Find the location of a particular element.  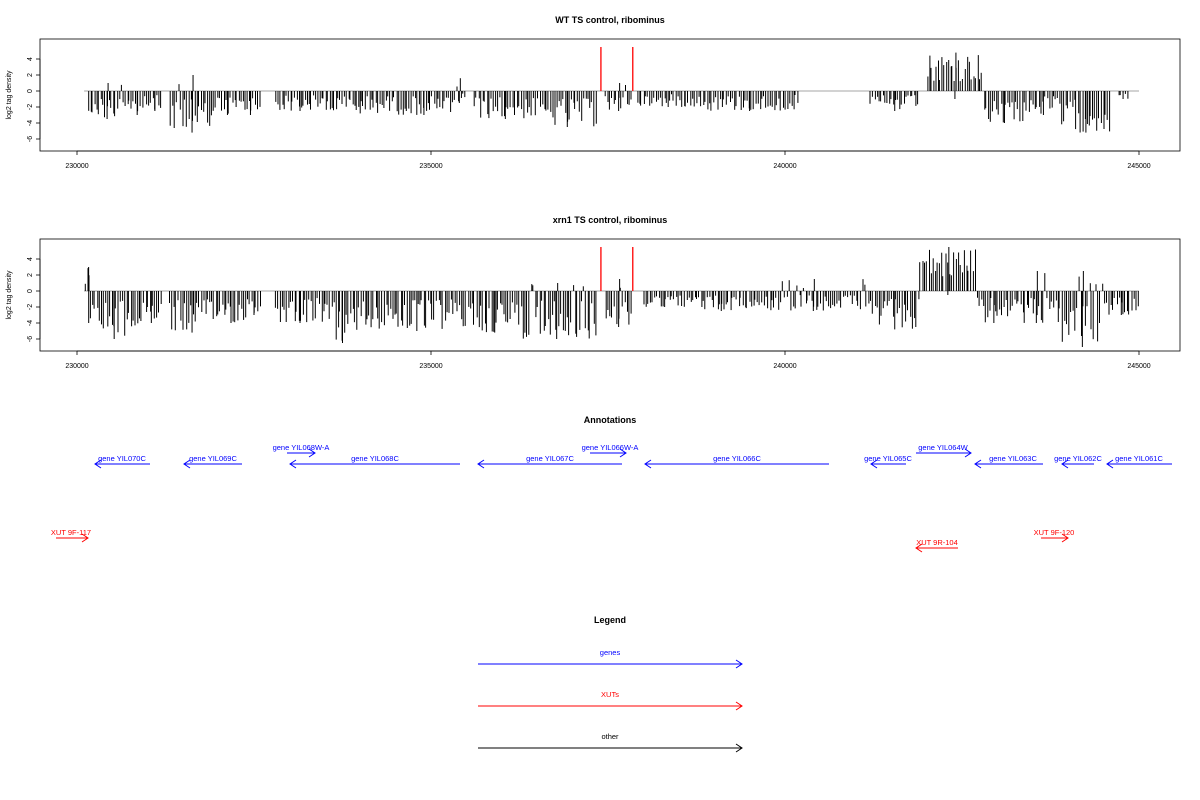

gene-arrow: gene YIL061C is located at coordinates (1139, 461).